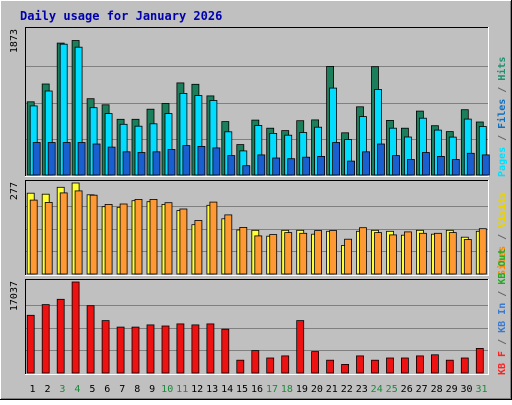 This screenshot has height=405, width=512. Describe the element at coordinates (182, 389) in the screenshot. I see `x-tick-label: 11` at that location.